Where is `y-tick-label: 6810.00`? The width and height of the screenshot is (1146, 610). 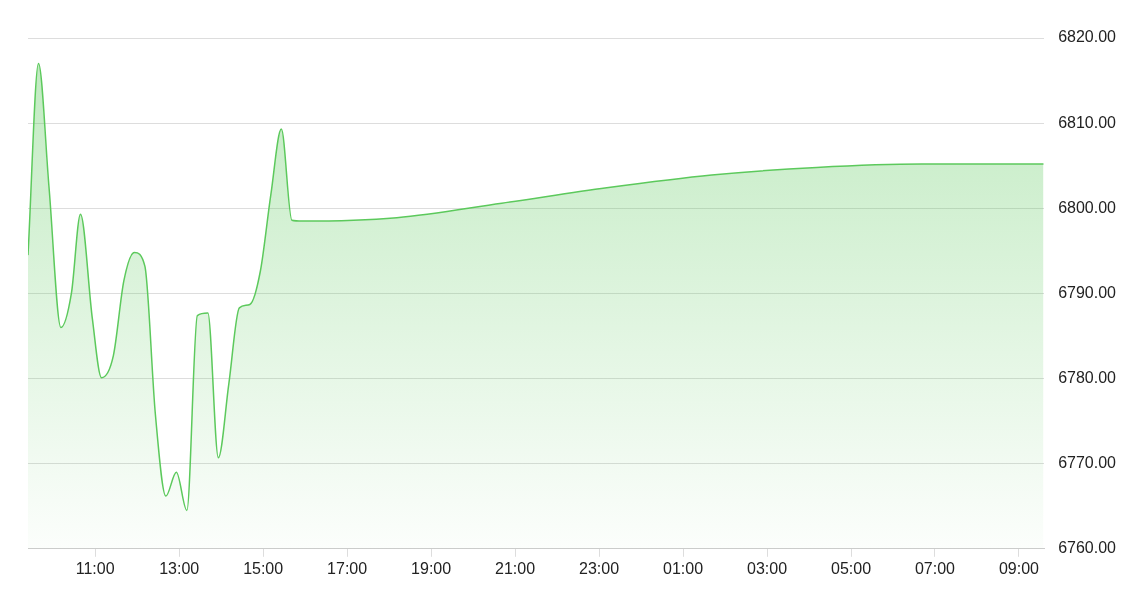 y-tick-label: 6810.00 is located at coordinates (1087, 122).